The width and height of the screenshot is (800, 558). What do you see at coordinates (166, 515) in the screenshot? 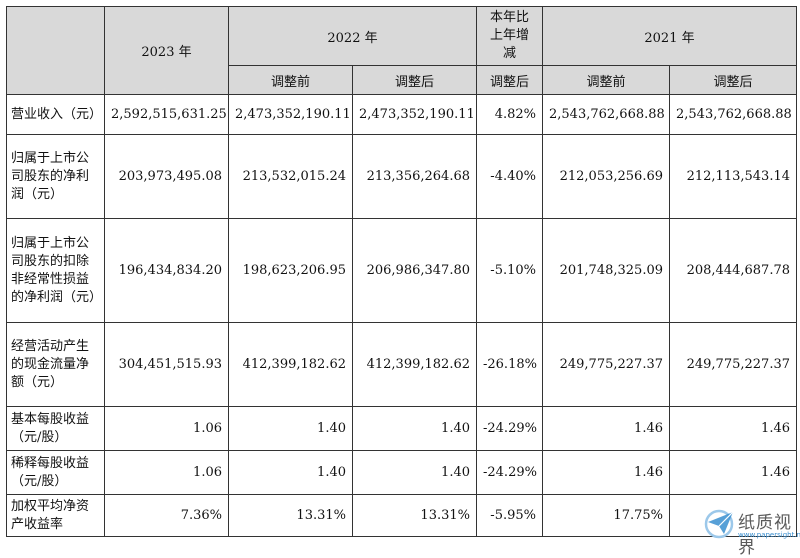
I see `cell-2023: 7.36%` at bounding box center [166, 515].